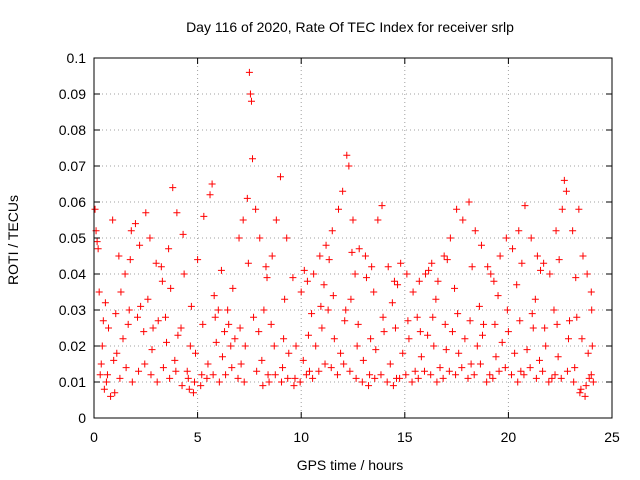 The height and width of the screenshot is (480, 640). Describe the element at coordinates (509, 437) in the screenshot. I see `x-tick-label: 20` at that location.